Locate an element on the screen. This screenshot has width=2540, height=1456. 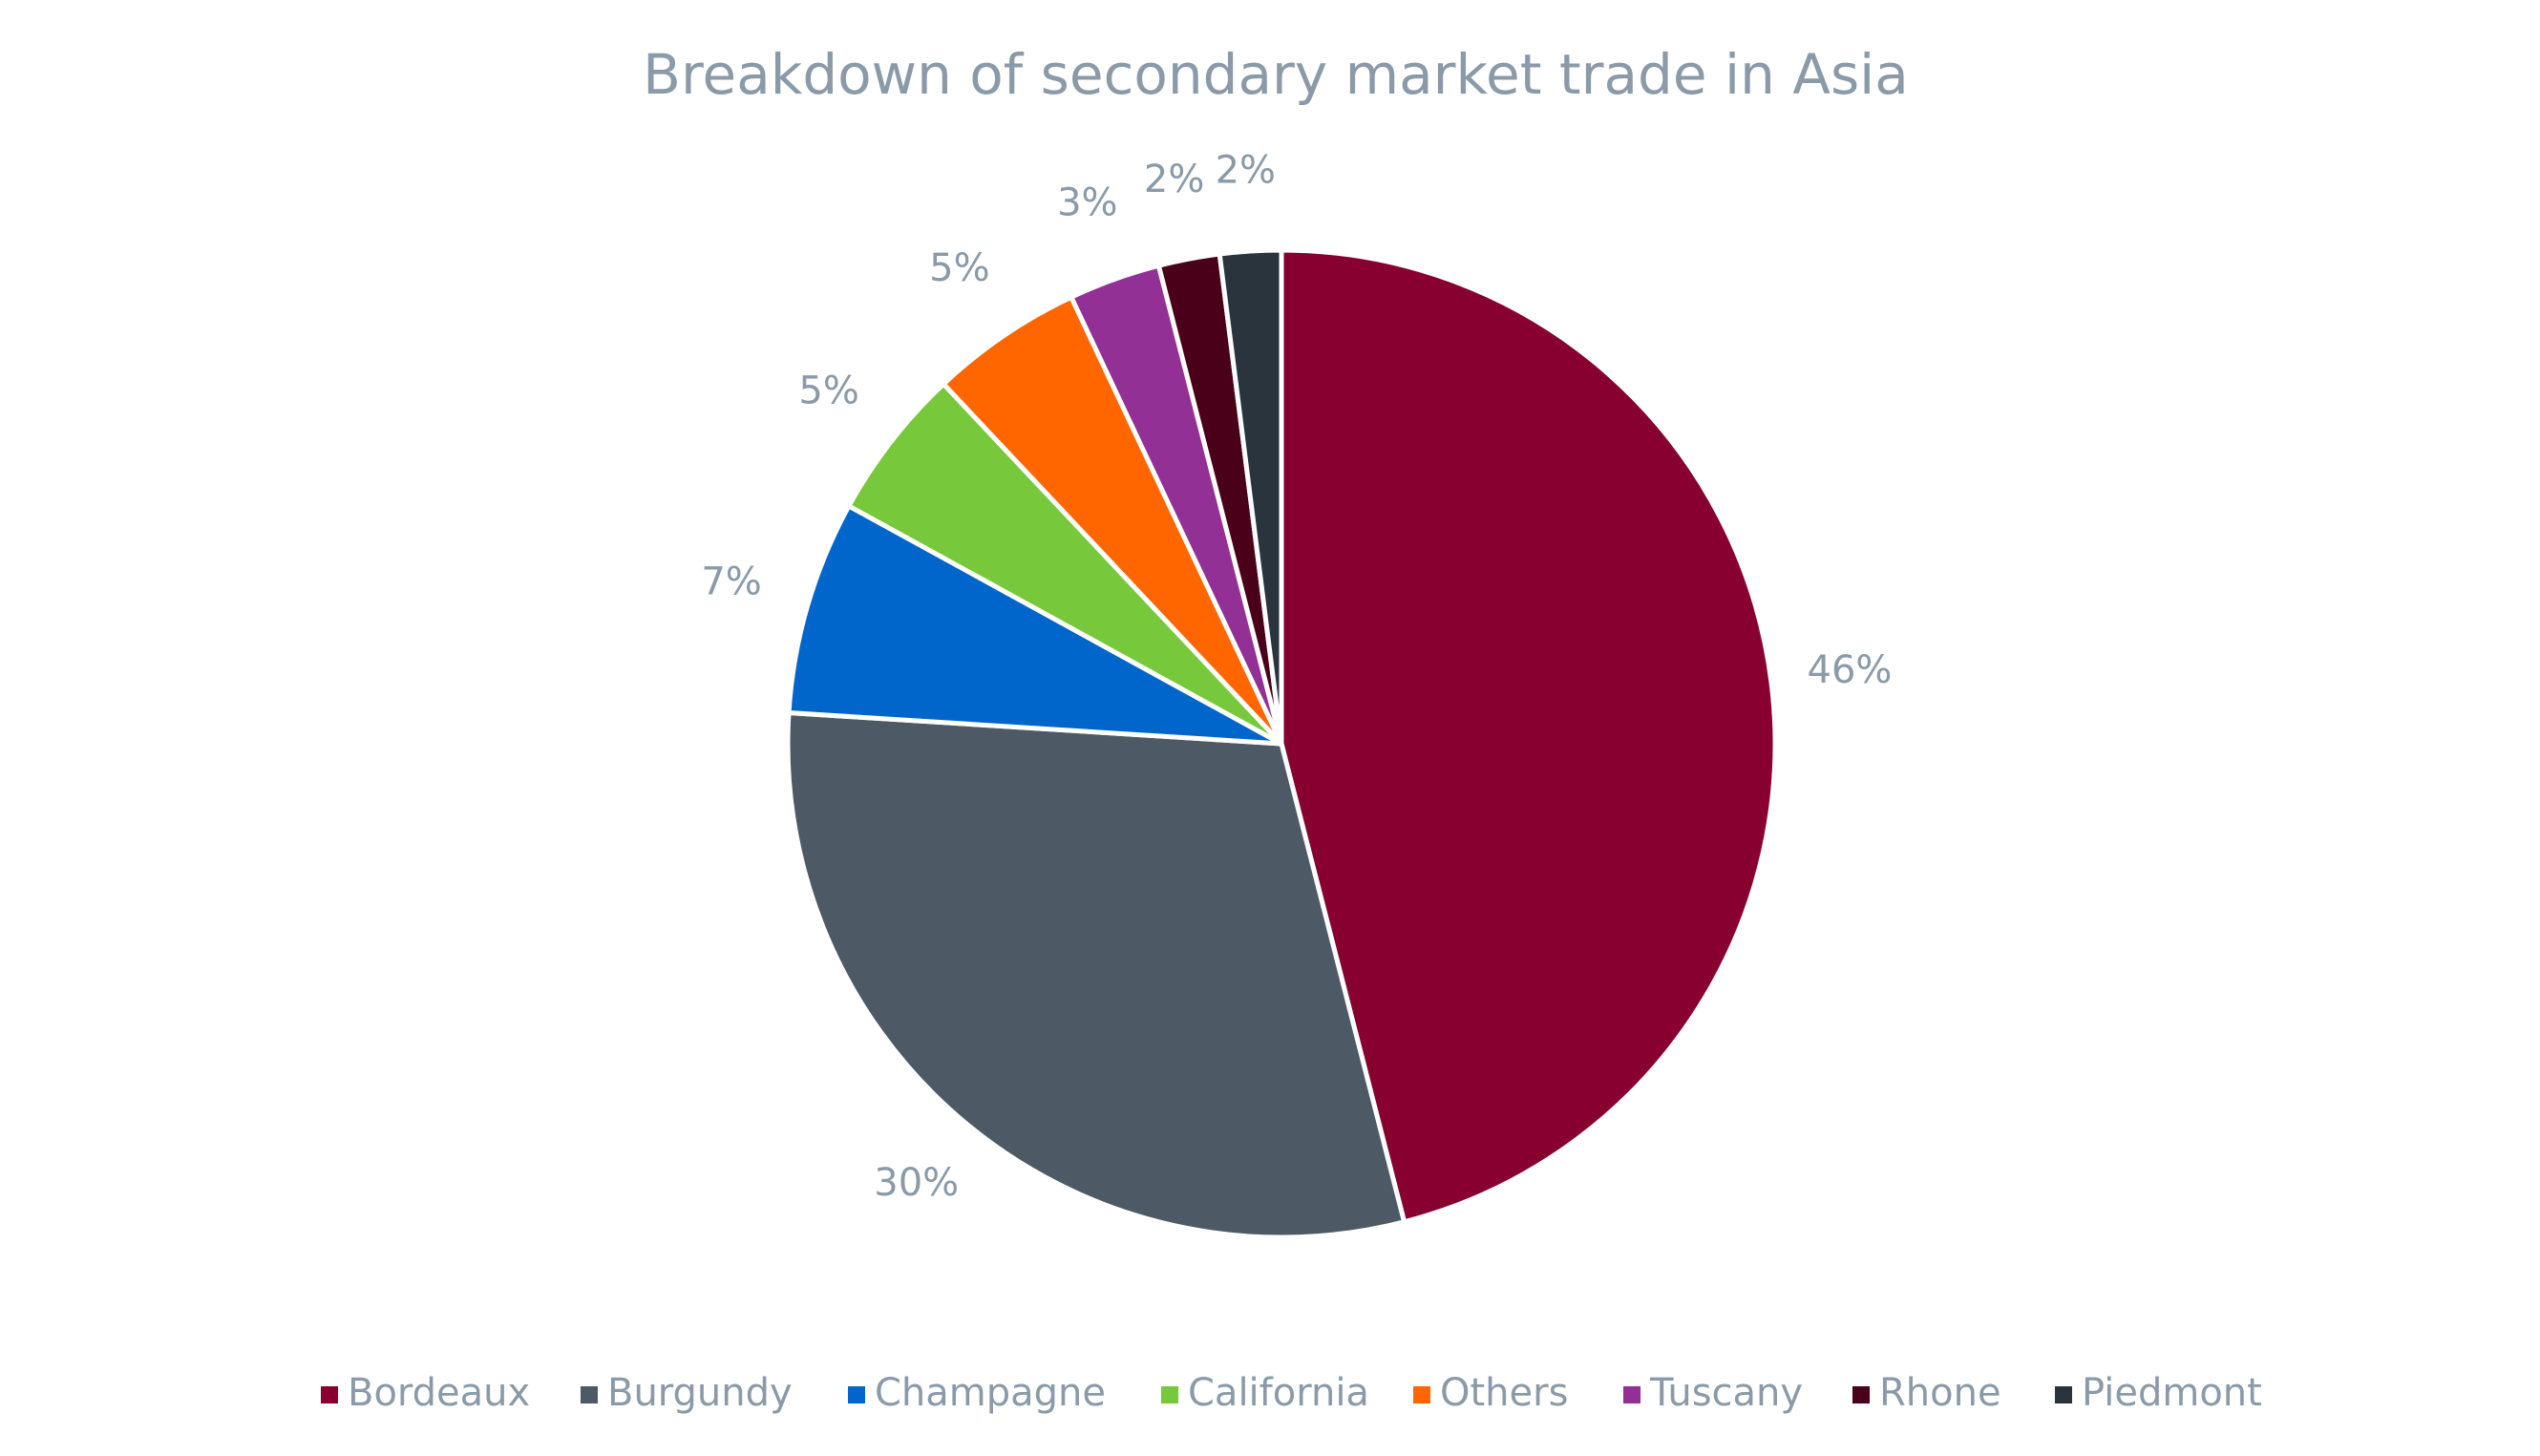
data-label: 46% is located at coordinates (1850, 670).